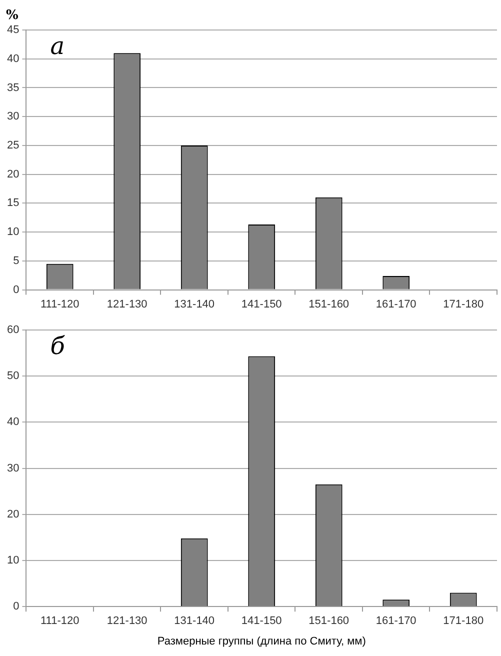 The width and height of the screenshot is (501, 656). Describe the element at coordinates (12, 15) in the screenshot. I see `y-axis-title: %` at that location.